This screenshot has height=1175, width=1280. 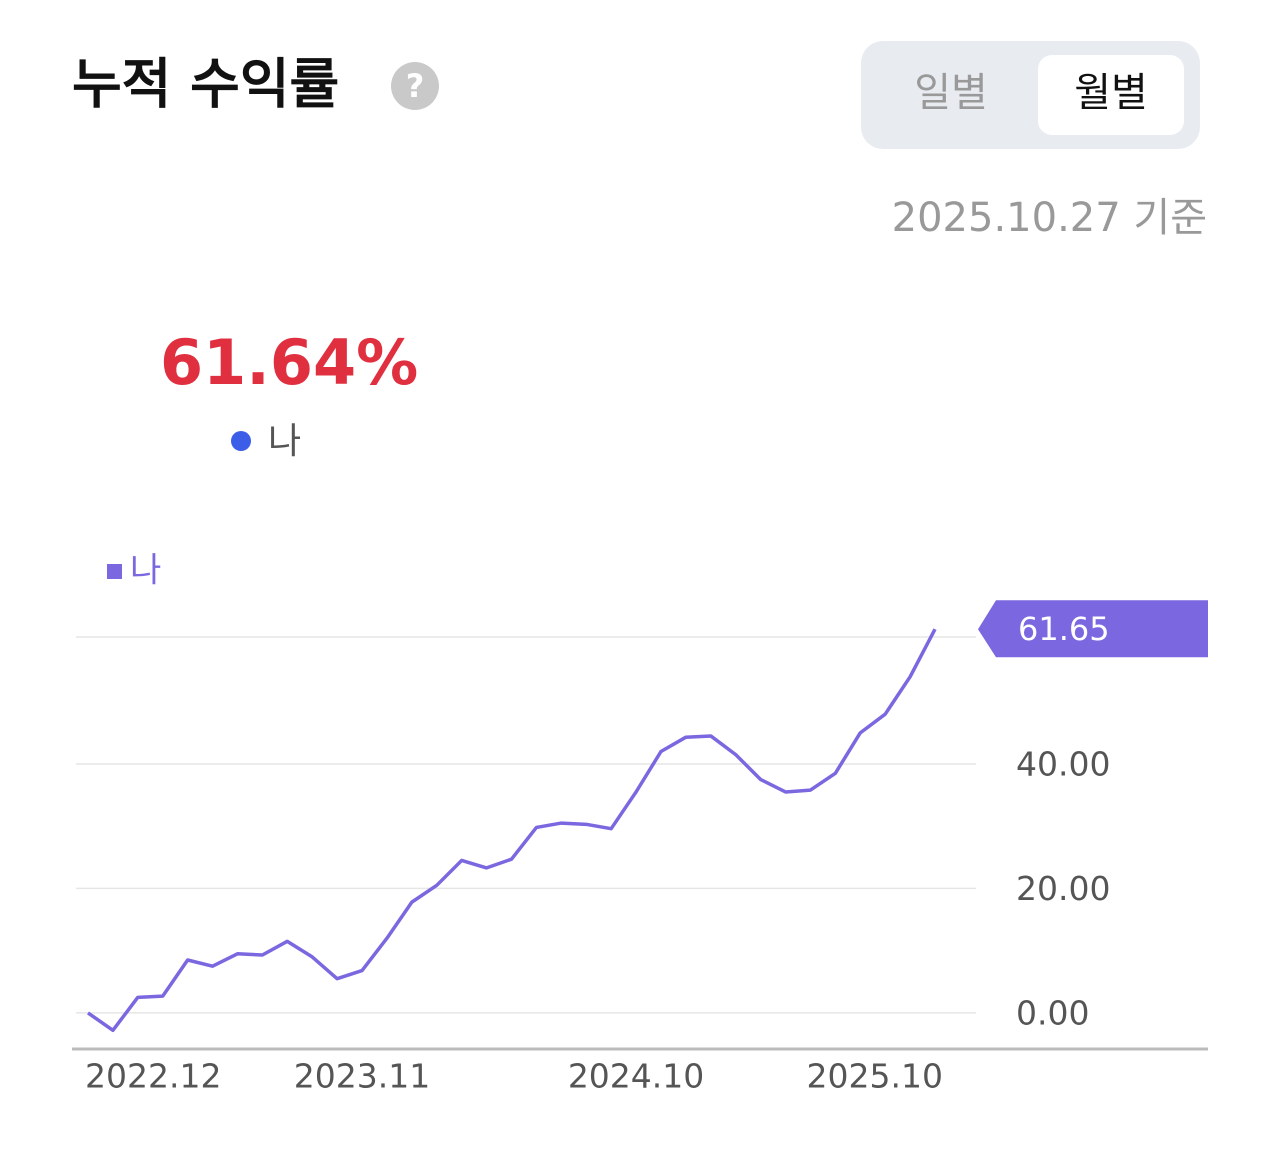 I want to click on help-mark: ?, so click(x=415, y=86).